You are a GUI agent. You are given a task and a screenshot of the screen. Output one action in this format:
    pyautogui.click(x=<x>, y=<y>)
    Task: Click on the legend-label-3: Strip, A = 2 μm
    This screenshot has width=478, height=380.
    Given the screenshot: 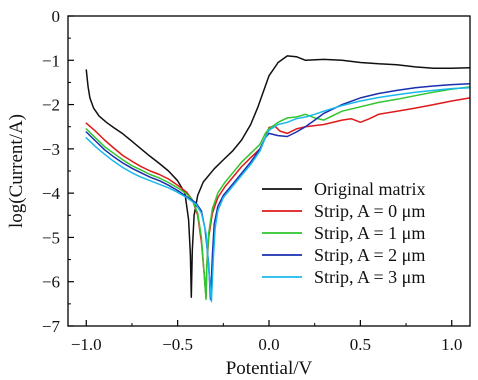 What is the action you would take?
    pyautogui.click(x=369, y=255)
    